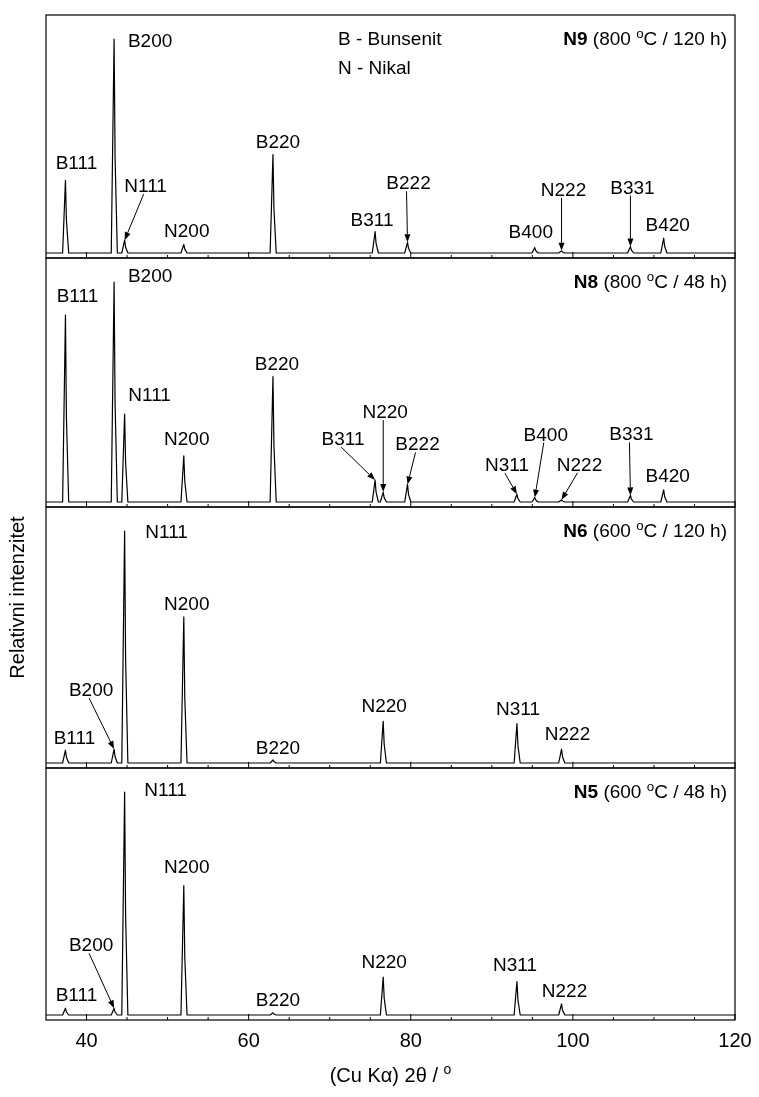  I want to click on x-tick-label: 120, so click(735, 1040).